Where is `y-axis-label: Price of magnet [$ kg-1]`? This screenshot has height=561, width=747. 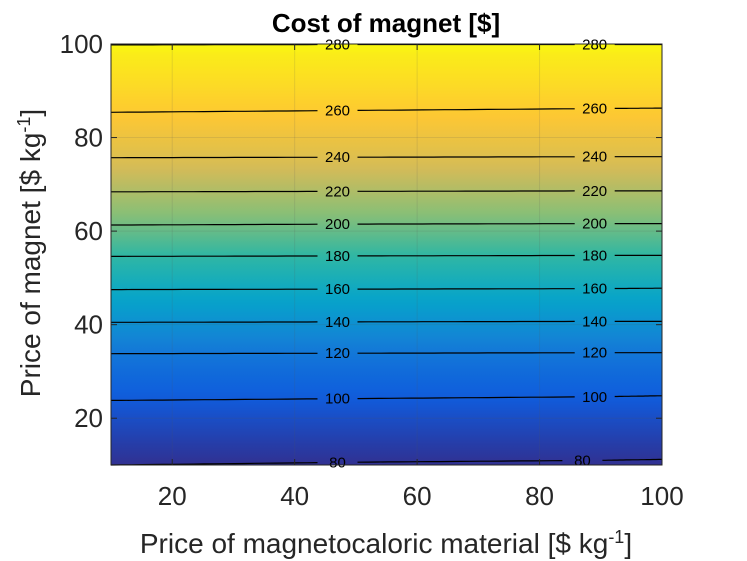 y-axis-label: Price of magnet [$ kg-1] is located at coordinates (30, 253).